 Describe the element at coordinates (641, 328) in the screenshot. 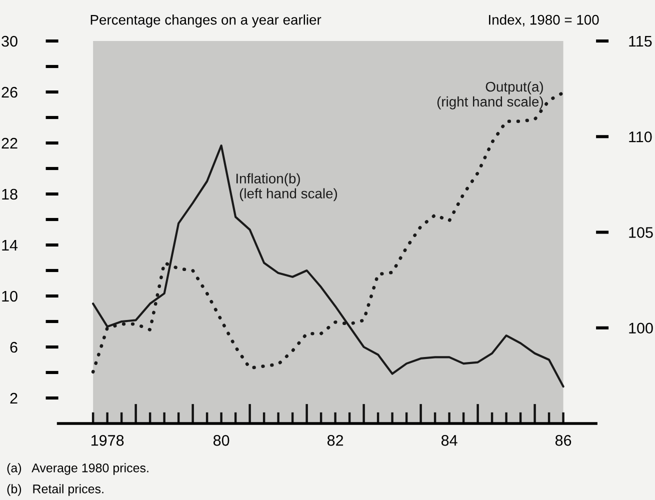

I see `y2-tick-label: 100` at that location.